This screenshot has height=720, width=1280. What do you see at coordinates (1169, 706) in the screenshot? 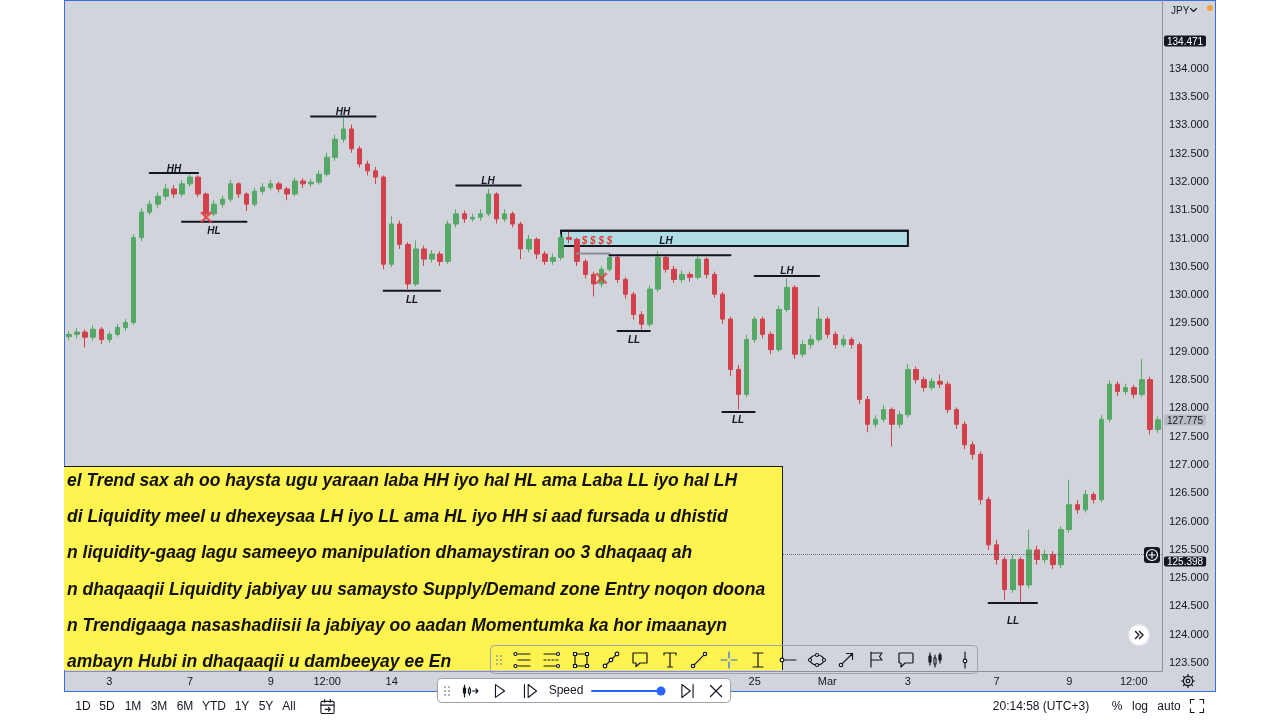
I see `text: auto` at bounding box center [1169, 706].